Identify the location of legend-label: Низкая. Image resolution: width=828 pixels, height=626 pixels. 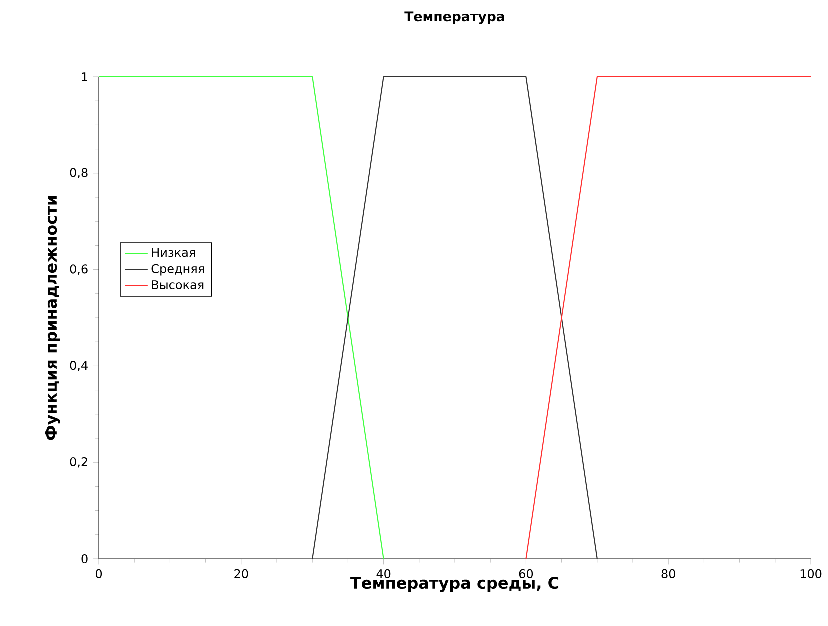
(174, 253).